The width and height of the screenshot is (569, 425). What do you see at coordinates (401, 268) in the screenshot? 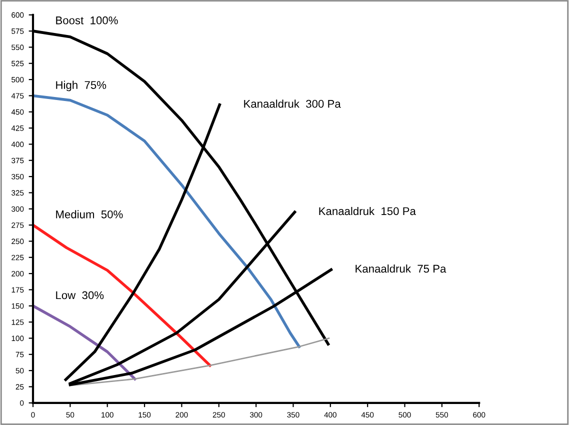
I see `text: Kanaaldruk 75 Pa` at bounding box center [401, 268].